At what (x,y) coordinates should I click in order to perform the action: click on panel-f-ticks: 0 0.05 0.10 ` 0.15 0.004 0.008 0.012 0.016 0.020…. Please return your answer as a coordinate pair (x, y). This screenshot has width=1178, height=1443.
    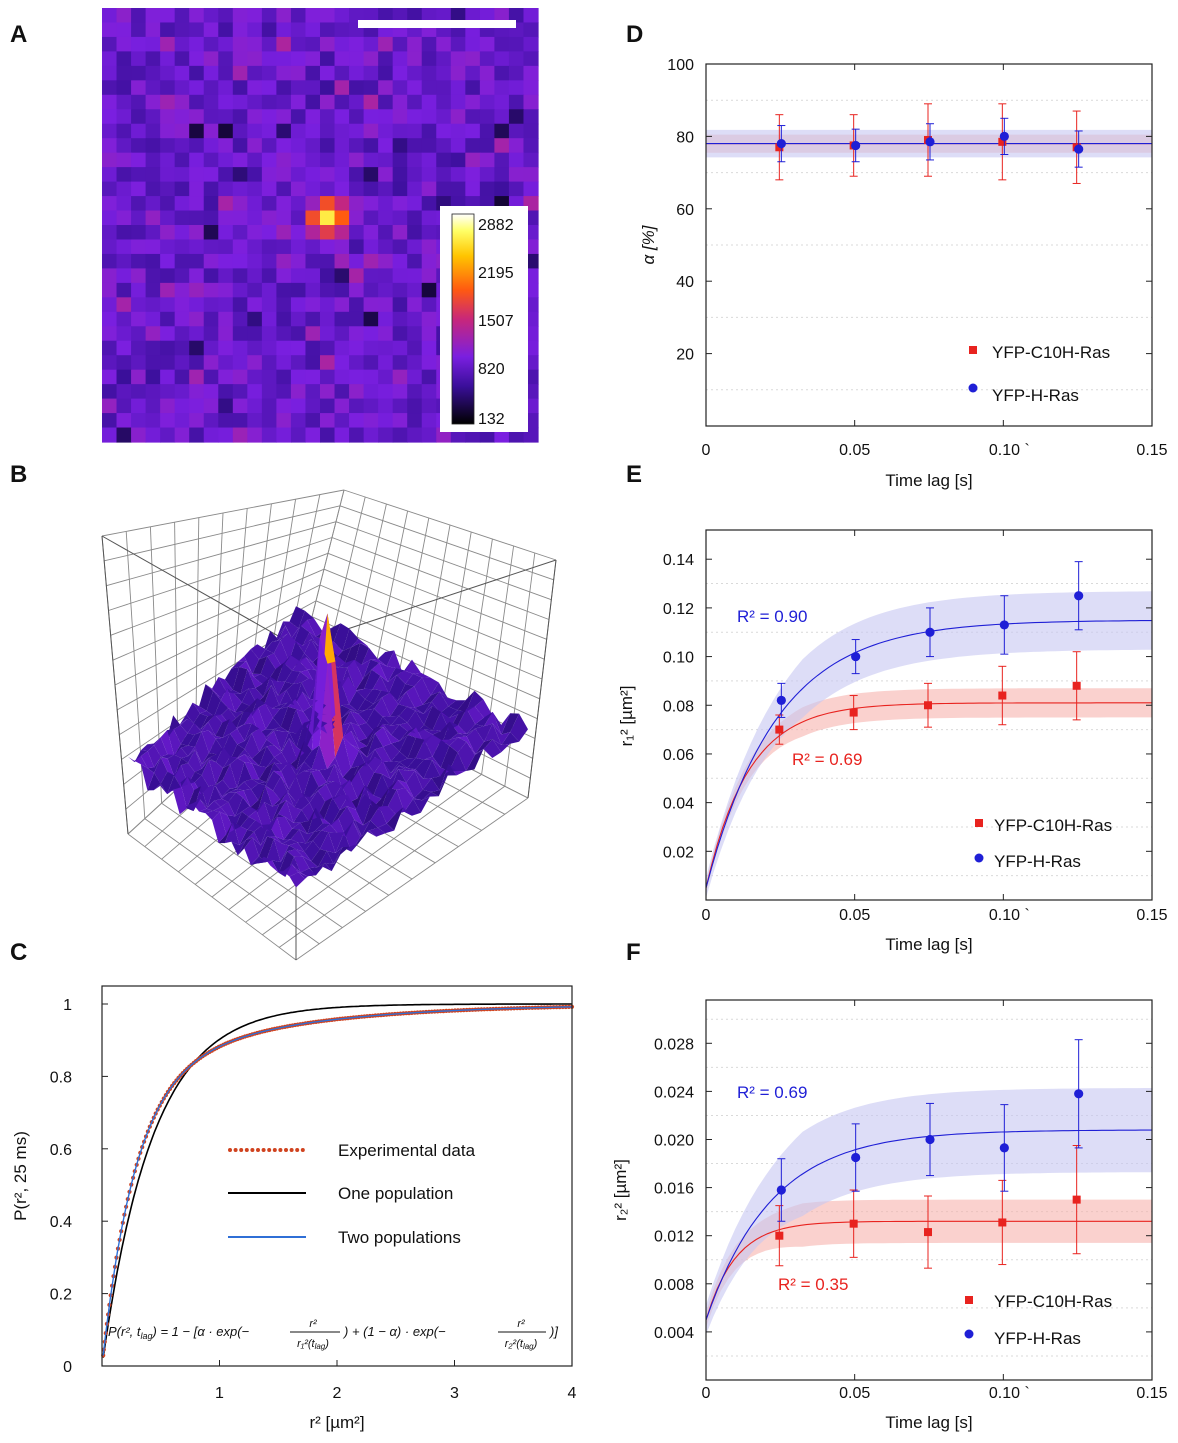
    Looking at the image, I should click on (911, 1201).